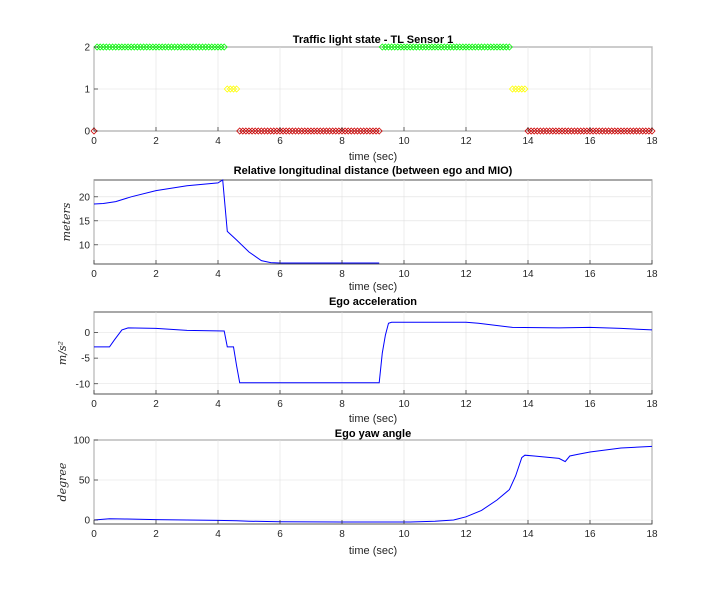  Describe the element at coordinates (66, 221) in the screenshot. I see `y-axis-label: meters` at that location.